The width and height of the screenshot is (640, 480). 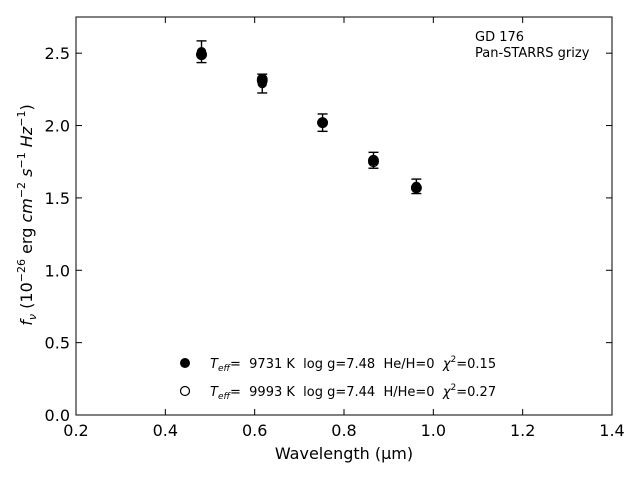 What do you see at coordinates (343, 430) in the screenshot?
I see `x-tick-label: 0.8` at bounding box center [343, 430].